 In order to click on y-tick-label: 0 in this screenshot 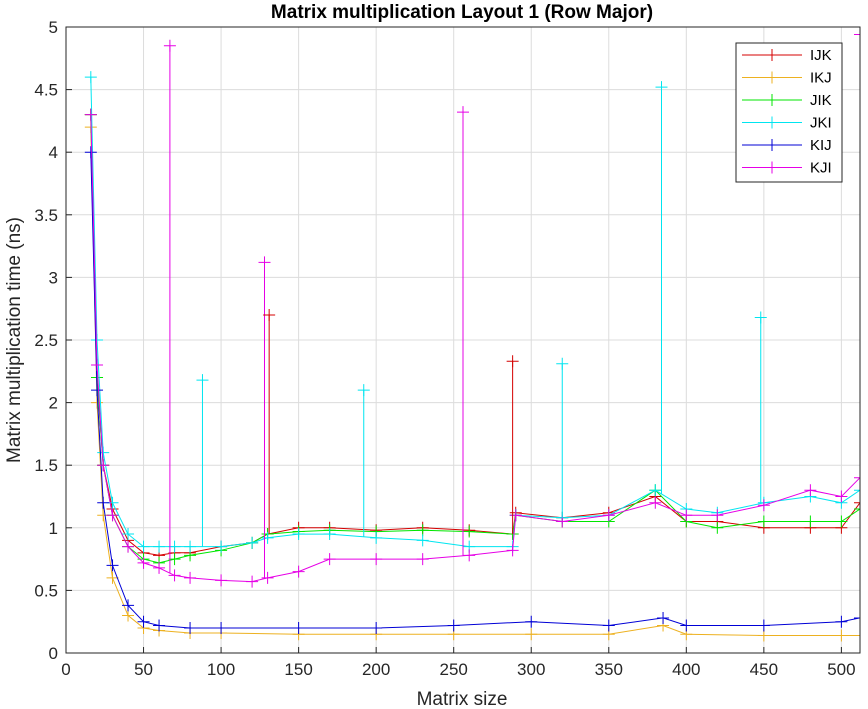, I will do `click(53, 653)`.